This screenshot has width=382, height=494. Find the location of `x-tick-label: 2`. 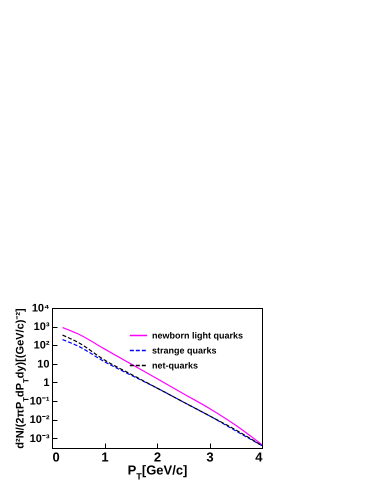

x-tick-label: 2 is located at coordinates (158, 457).